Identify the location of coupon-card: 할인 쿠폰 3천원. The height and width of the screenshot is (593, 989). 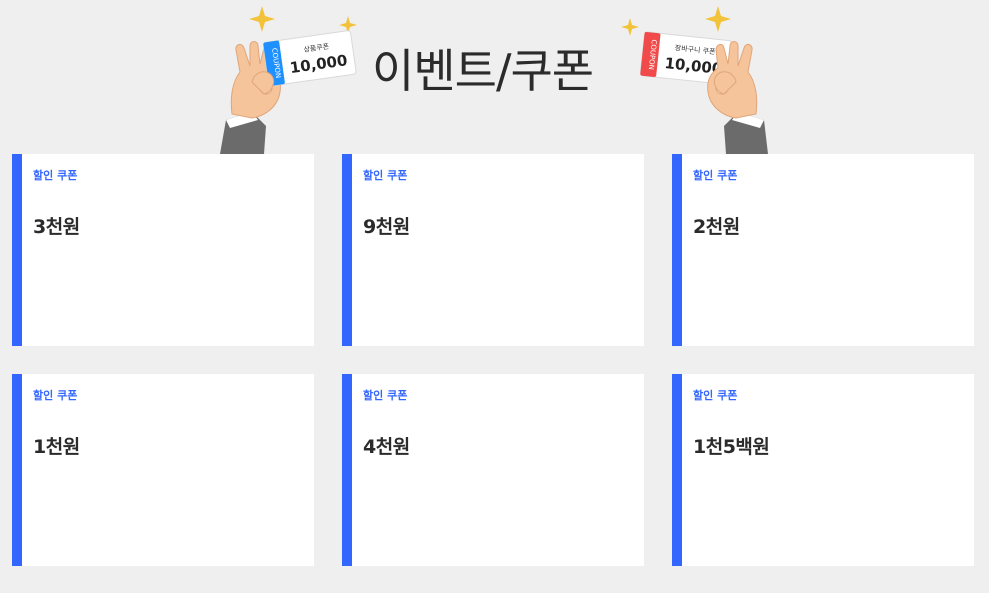
(164, 250).